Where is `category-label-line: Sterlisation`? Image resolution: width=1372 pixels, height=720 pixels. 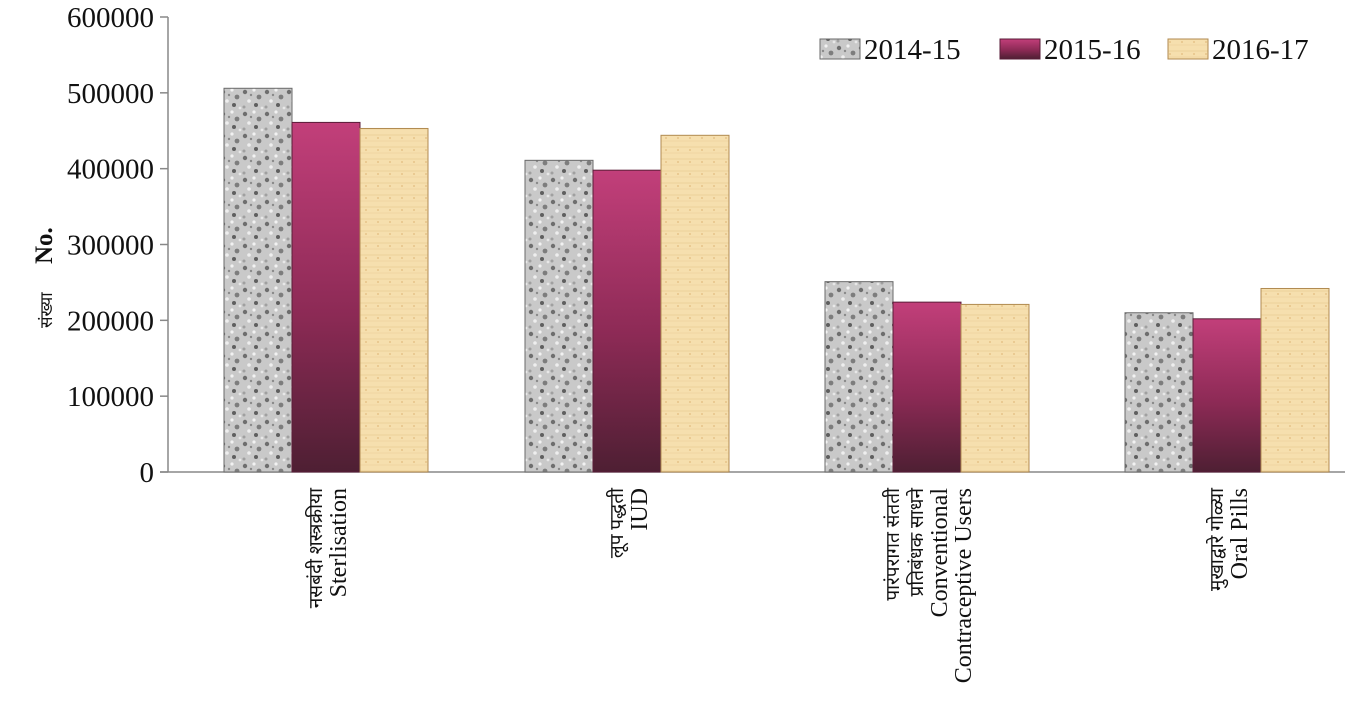 category-label-line: Sterlisation is located at coordinates (339, 542).